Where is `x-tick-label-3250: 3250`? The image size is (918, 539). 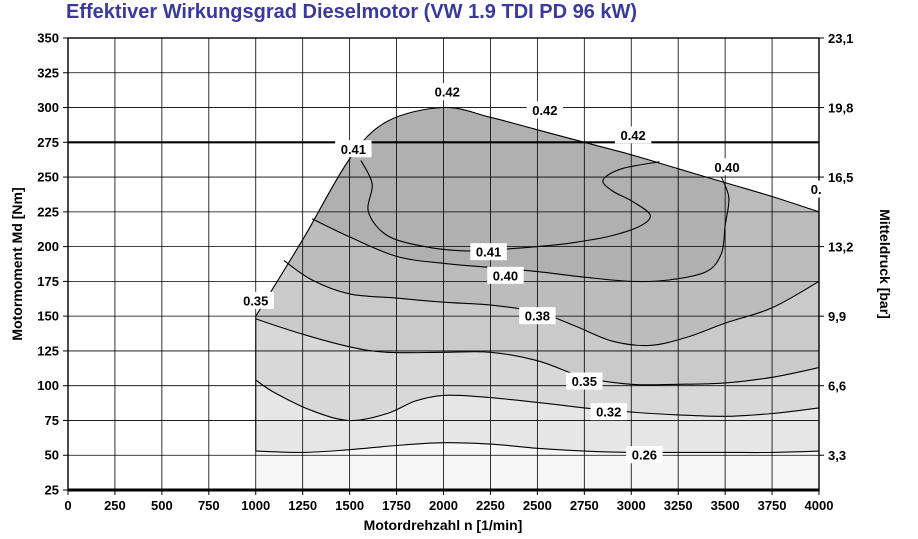 x-tick-label-3250: 3250 is located at coordinates (678, 505).